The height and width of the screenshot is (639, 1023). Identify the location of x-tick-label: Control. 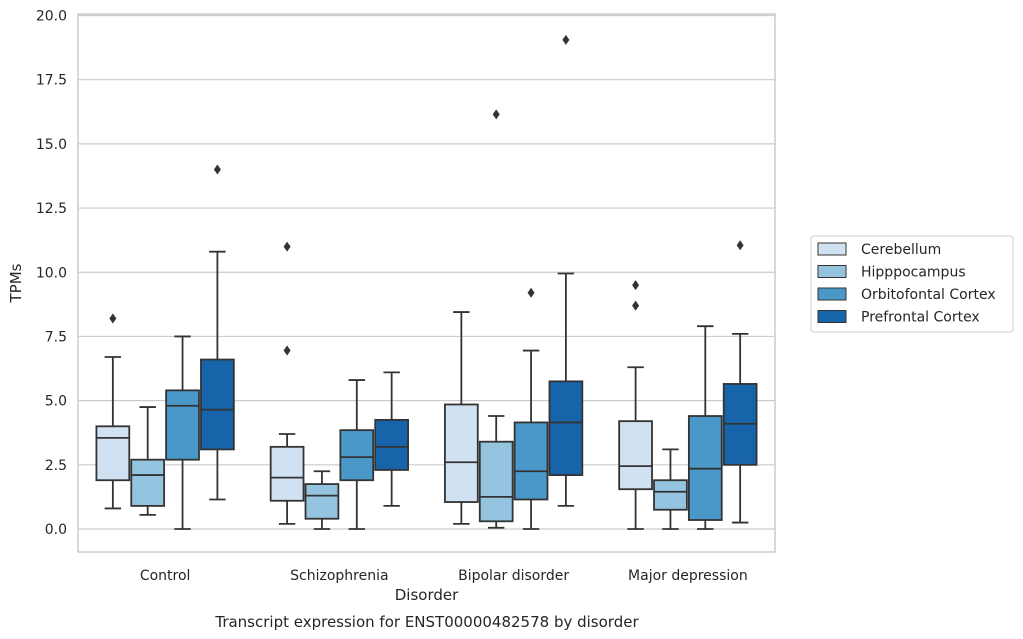
(165, 576).